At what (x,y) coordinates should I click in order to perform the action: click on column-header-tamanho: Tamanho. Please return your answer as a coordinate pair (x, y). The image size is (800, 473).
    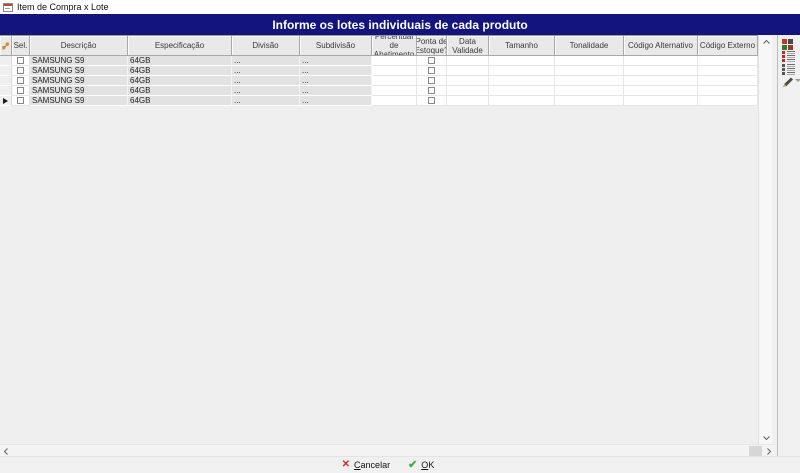
    Looking at the image, I should click on (522, 46).